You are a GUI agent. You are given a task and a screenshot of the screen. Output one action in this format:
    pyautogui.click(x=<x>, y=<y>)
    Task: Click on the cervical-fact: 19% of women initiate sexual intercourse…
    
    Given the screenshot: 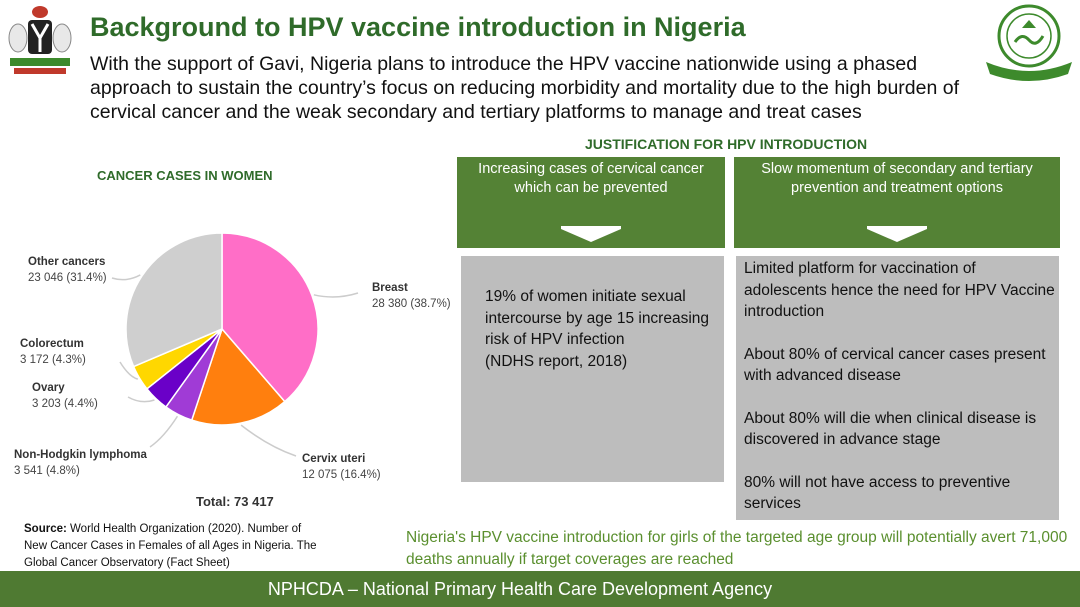 What is the action you would take?
    pyautogui.click(x=597, y=318)
    